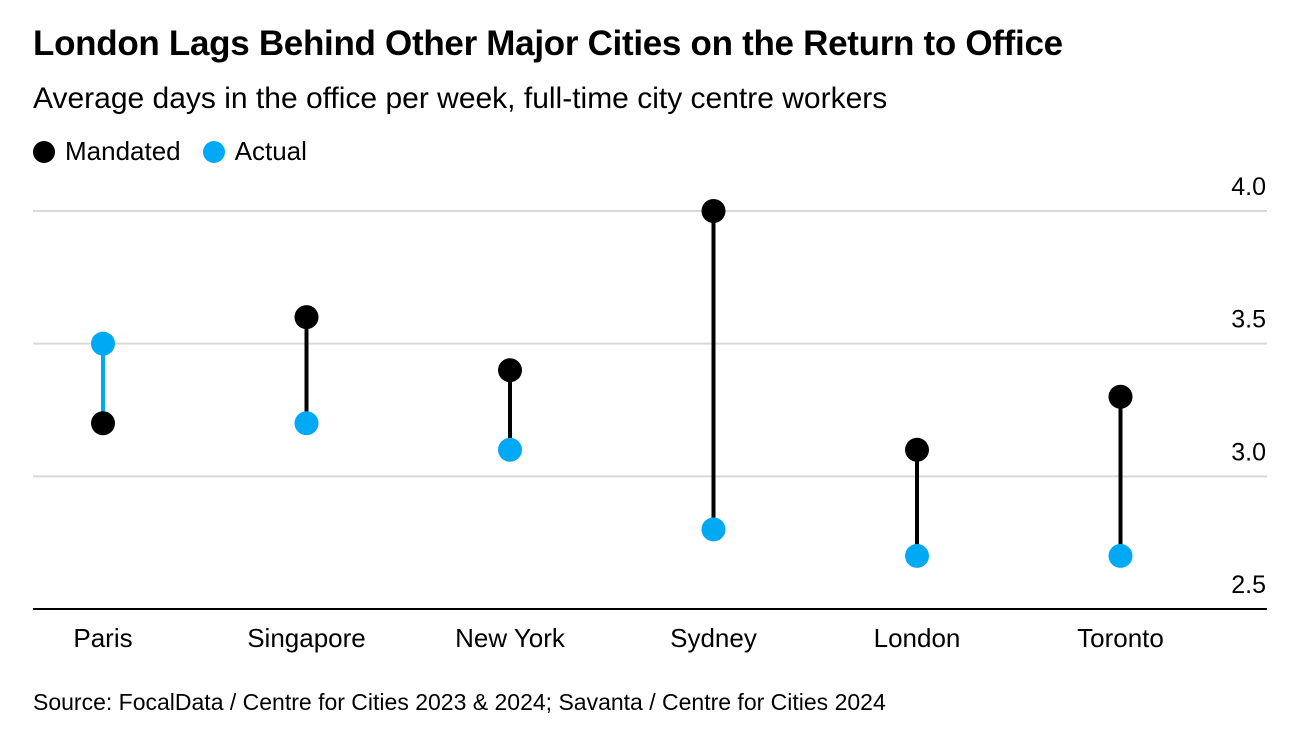  I want to click on legend-item-actual: Actual, so click(254, 151).